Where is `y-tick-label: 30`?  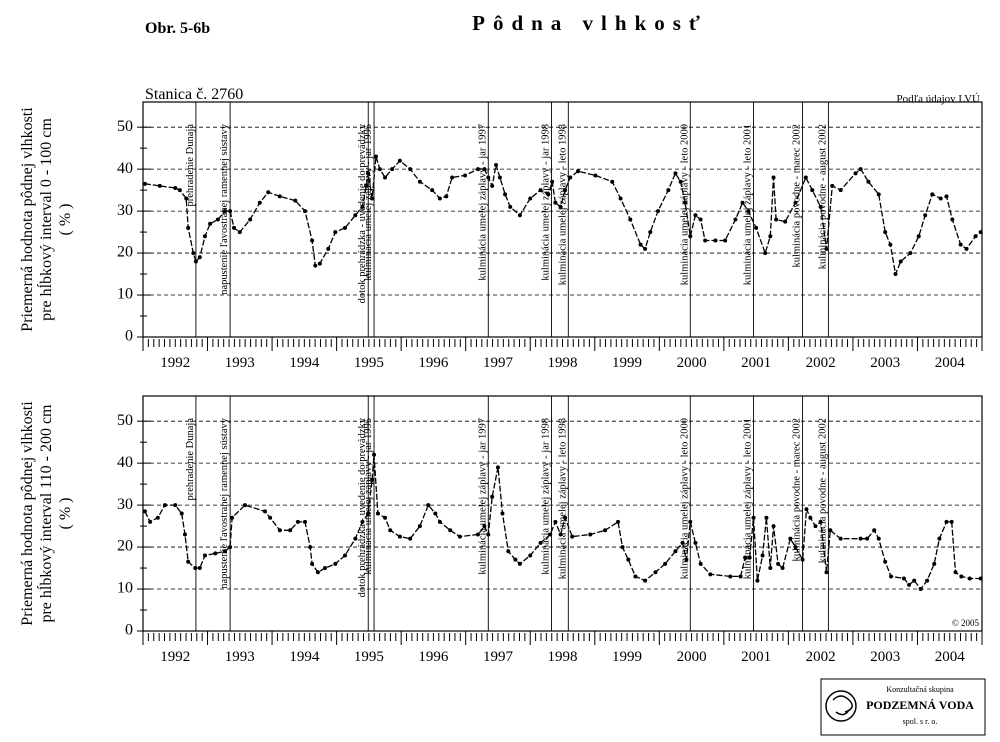 y-tick-label: 30 is located at coordinates (125, 504).